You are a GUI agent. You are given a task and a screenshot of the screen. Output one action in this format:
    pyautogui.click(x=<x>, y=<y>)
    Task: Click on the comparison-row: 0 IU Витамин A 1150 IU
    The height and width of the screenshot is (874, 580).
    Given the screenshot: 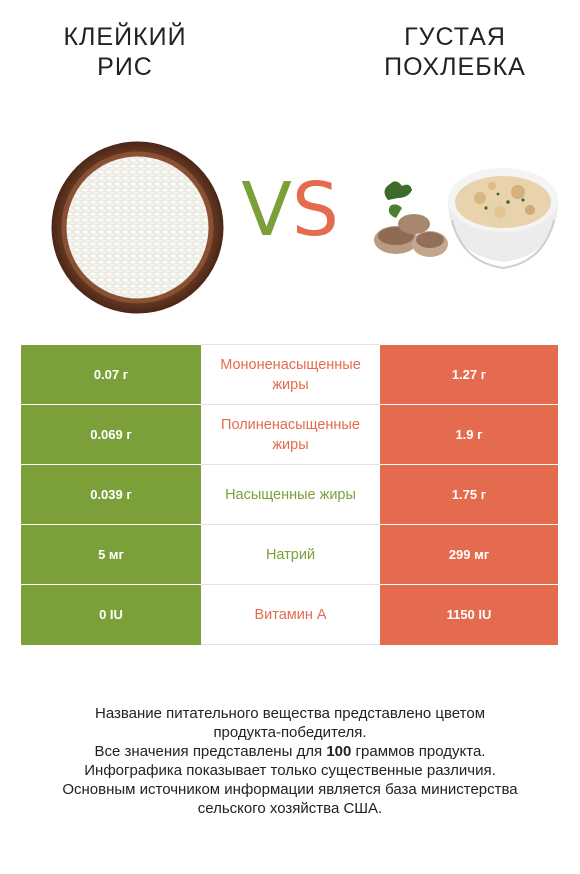 What is the action you would take?
    pyautogui.click(x=289, y=614)
    